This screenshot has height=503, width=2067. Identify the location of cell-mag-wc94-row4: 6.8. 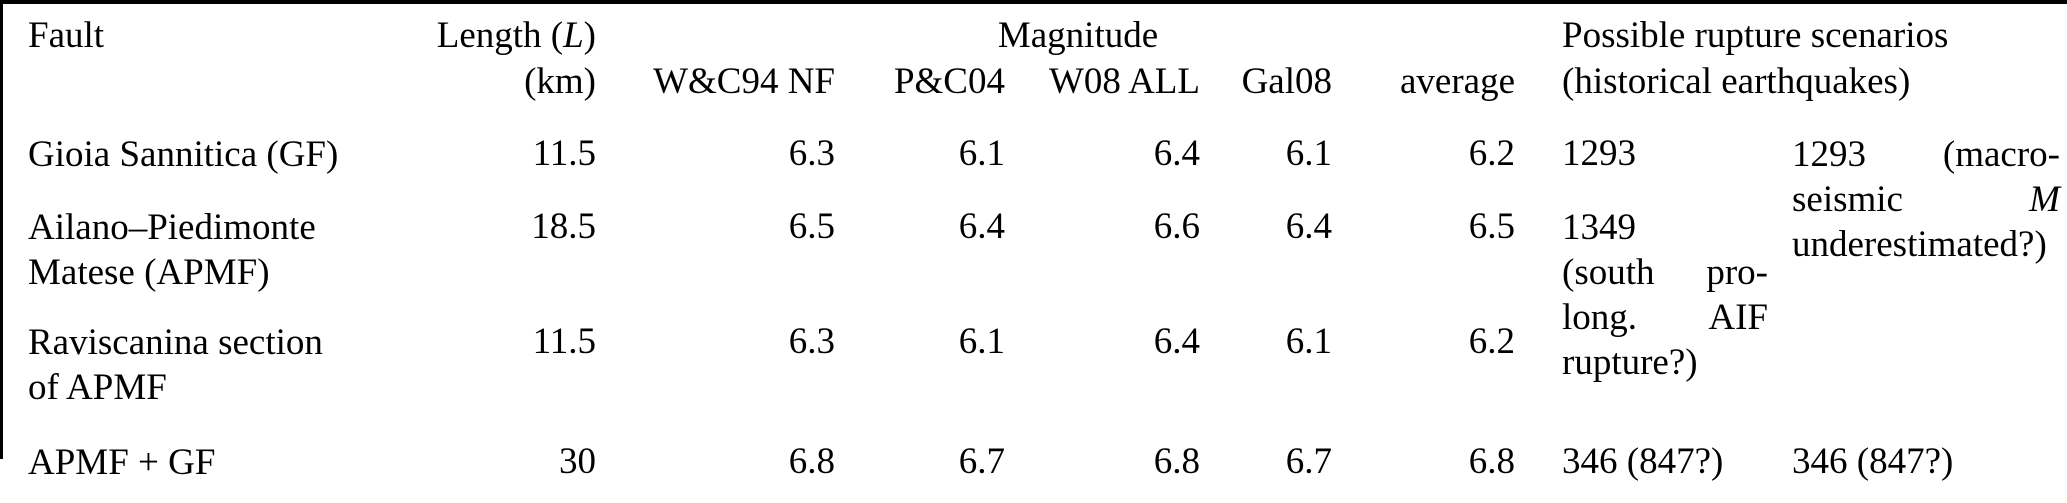
(811, 461).